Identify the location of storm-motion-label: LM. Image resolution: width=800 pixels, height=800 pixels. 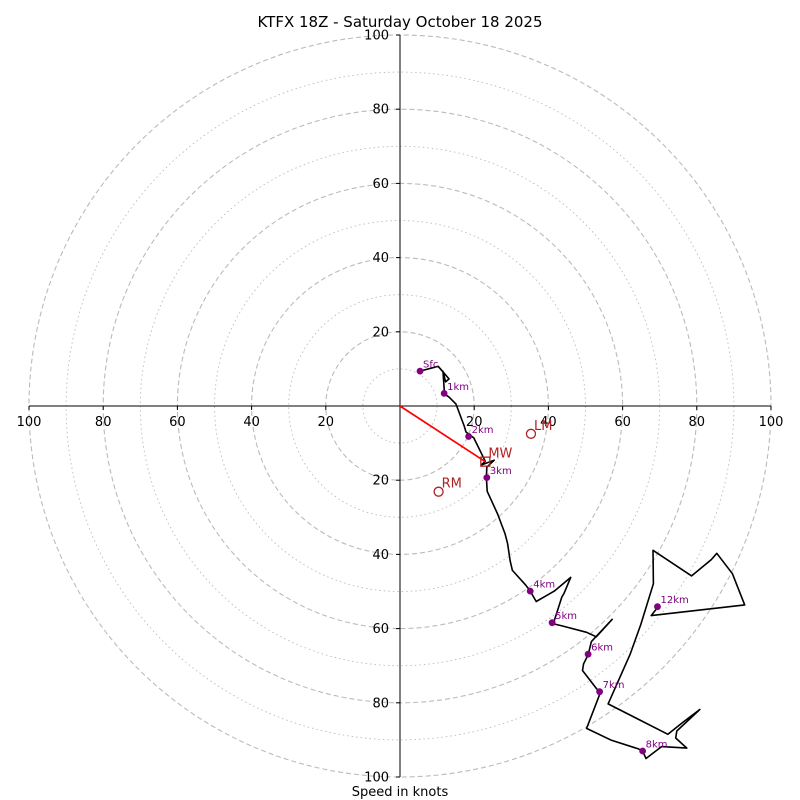
(543, 426).